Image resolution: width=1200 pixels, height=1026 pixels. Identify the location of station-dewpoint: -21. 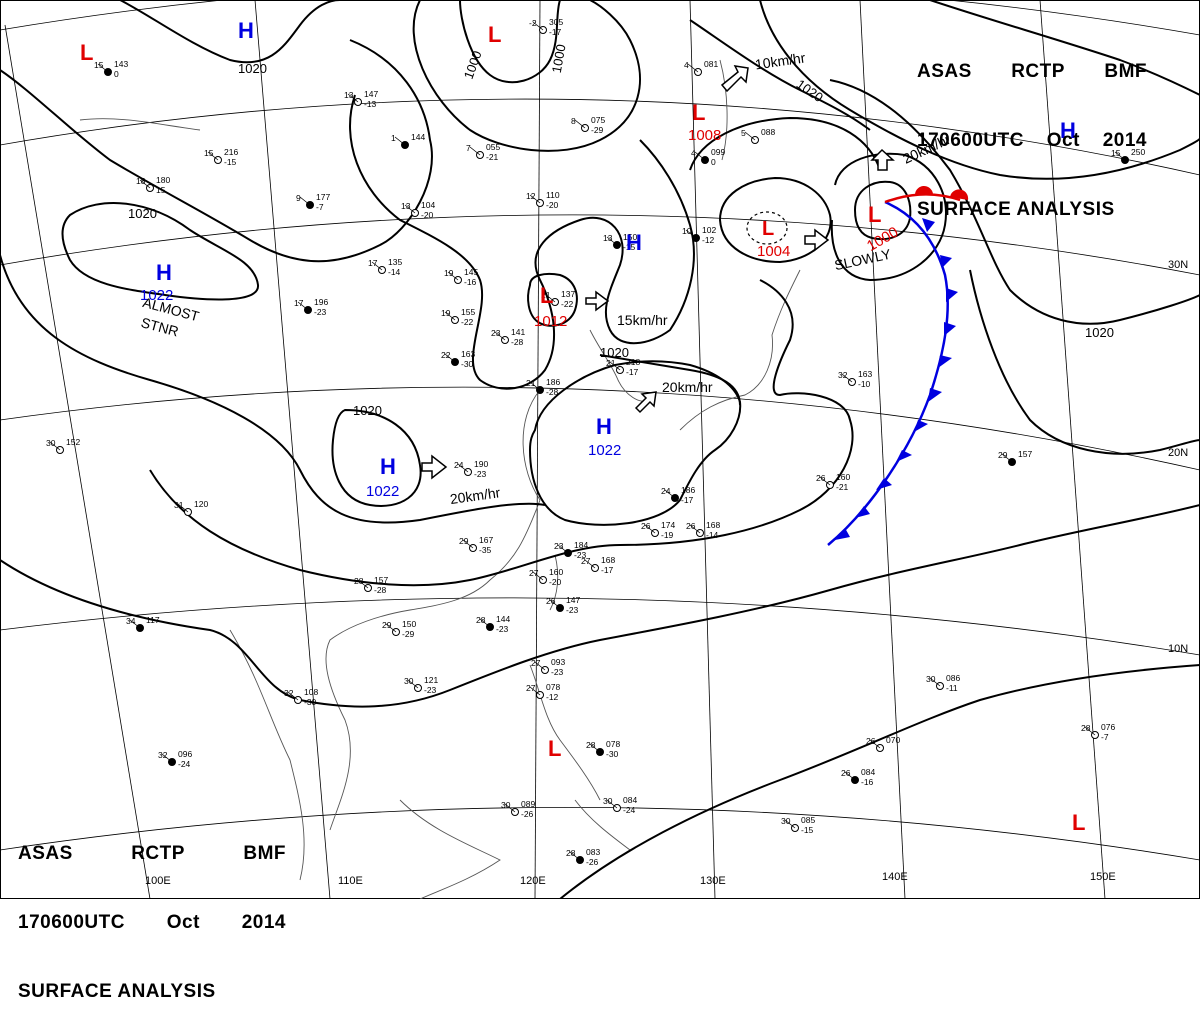
(492, 157).